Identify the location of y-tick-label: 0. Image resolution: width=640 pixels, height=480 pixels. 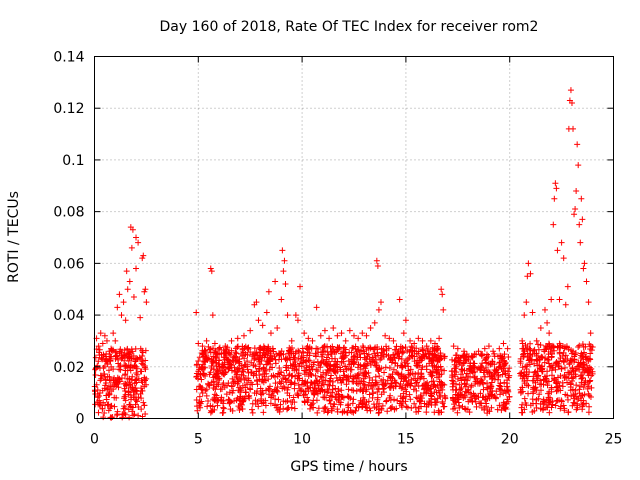
(80, 420).